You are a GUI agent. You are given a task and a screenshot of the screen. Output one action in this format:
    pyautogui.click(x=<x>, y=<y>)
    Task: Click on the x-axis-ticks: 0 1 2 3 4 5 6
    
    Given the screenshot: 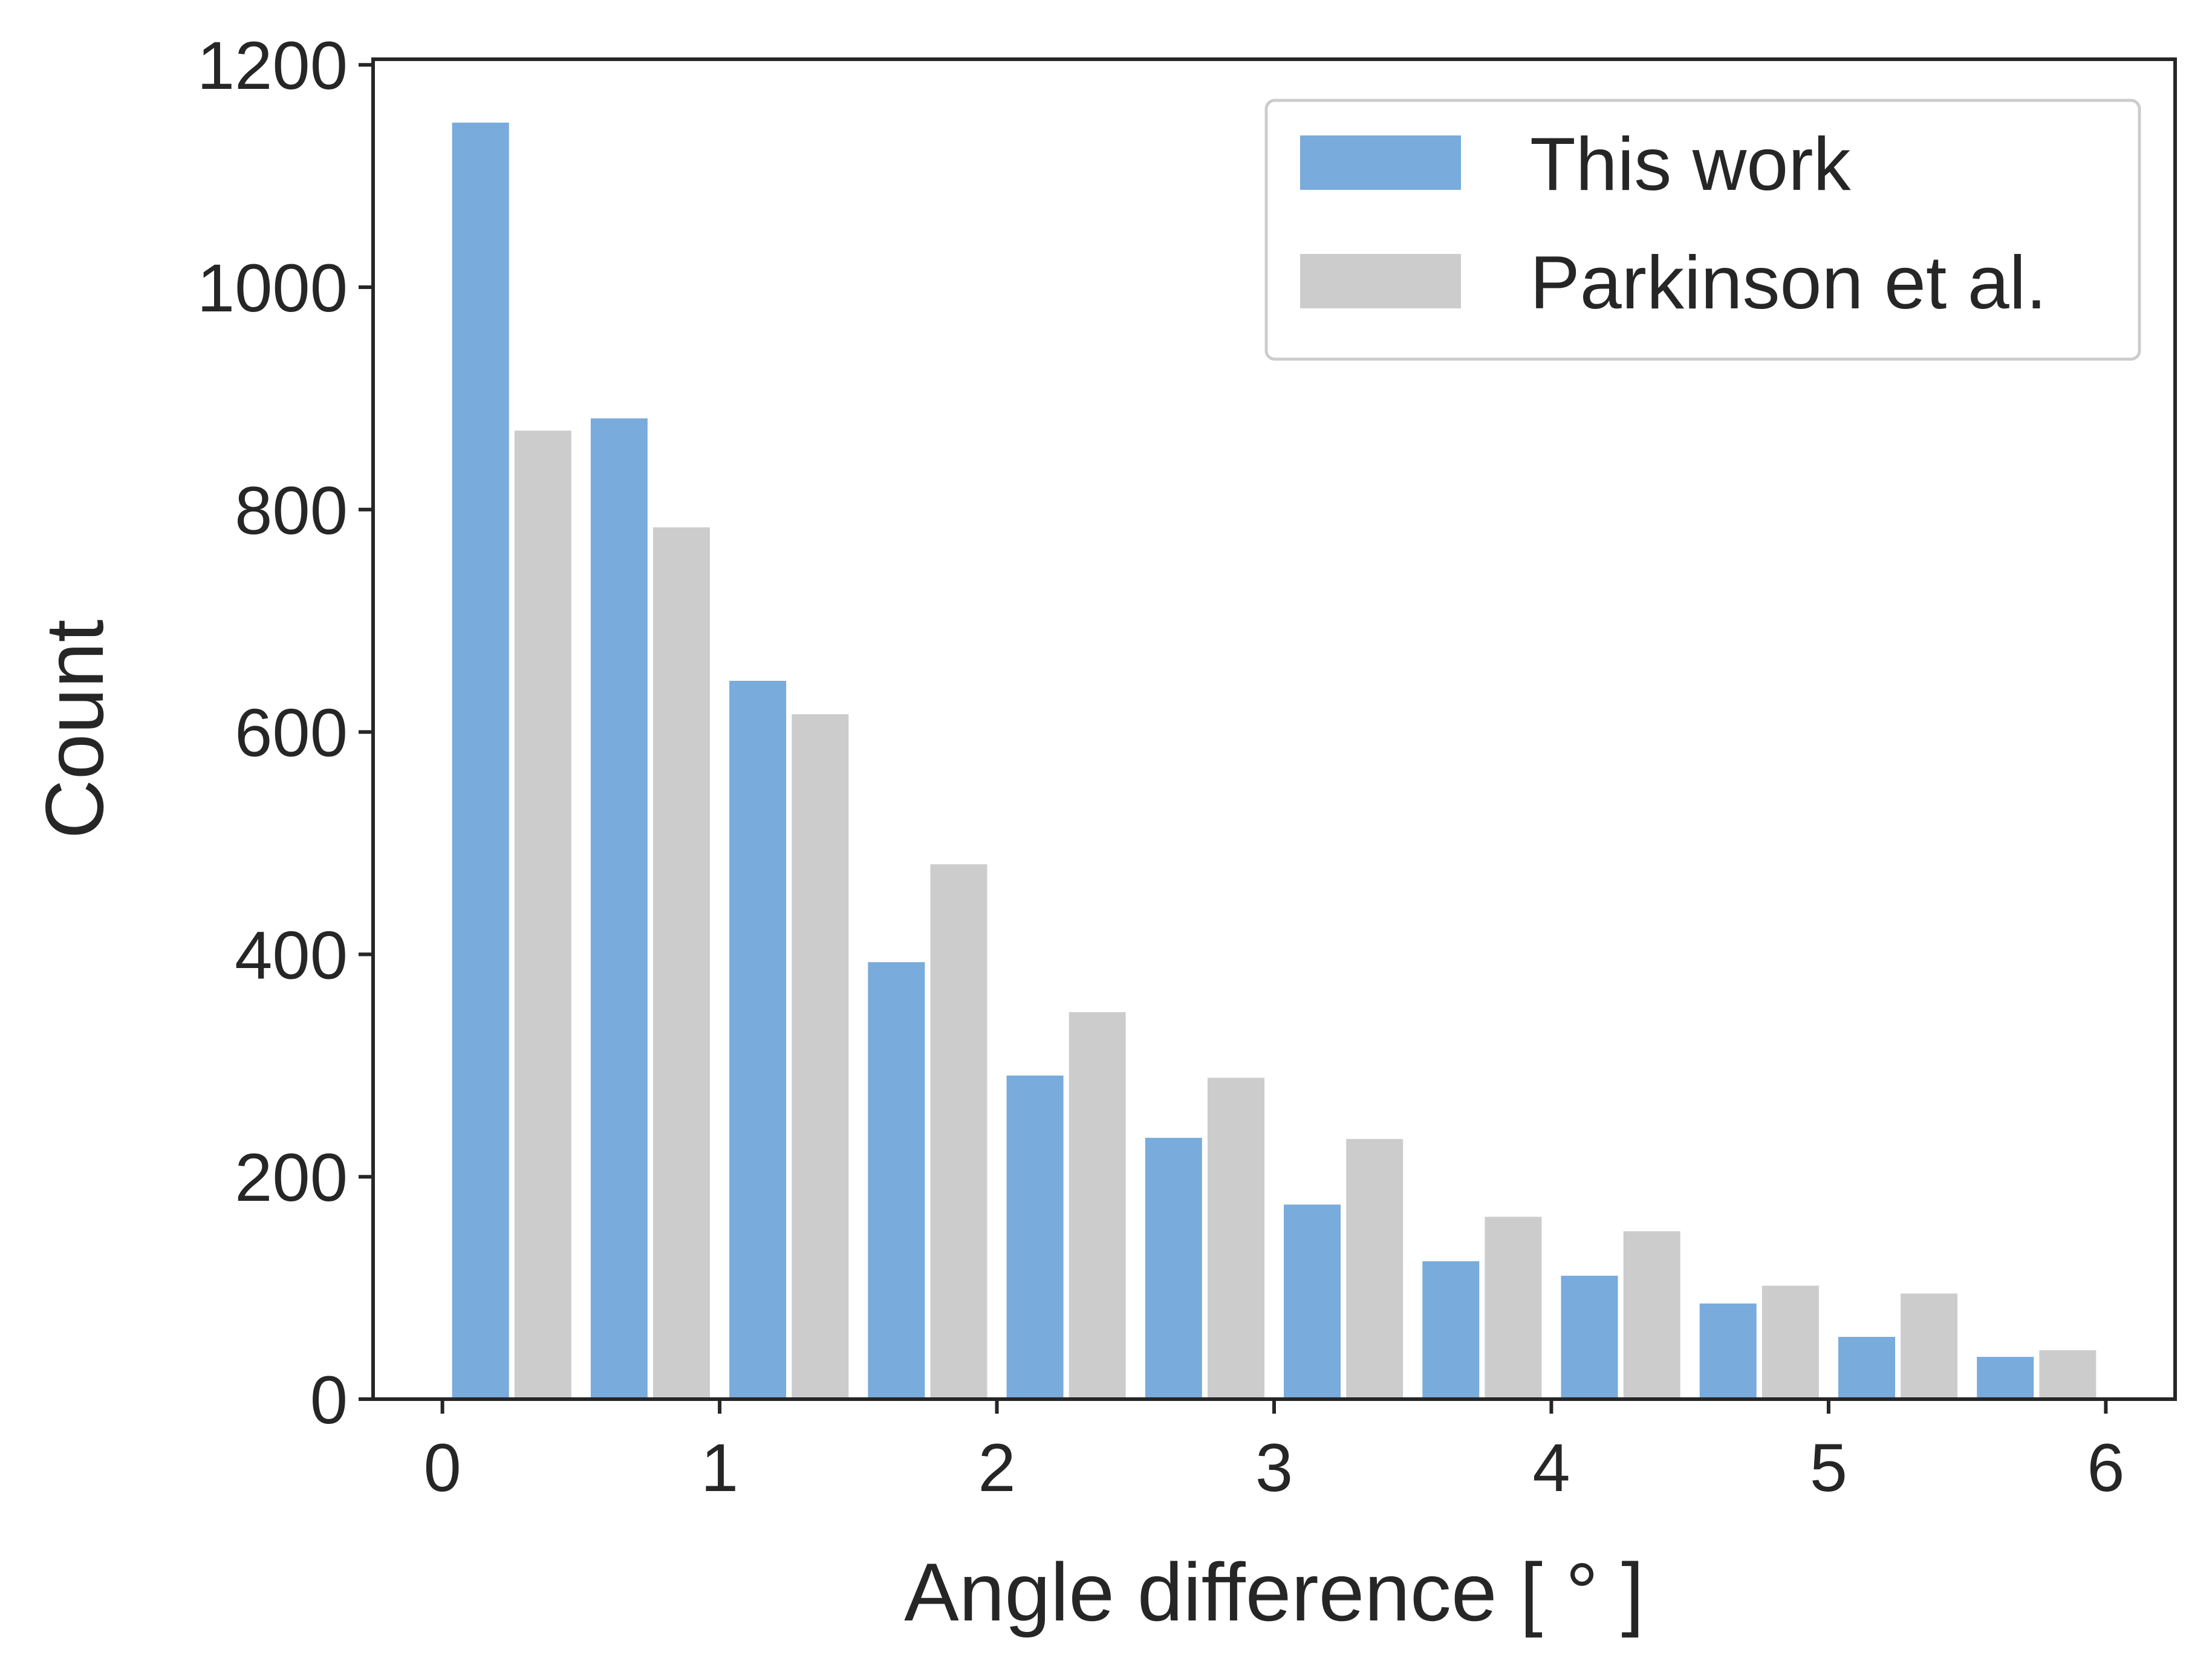 What is the action you would take?
    pyautogui.click(x=1274, y=1452)
    